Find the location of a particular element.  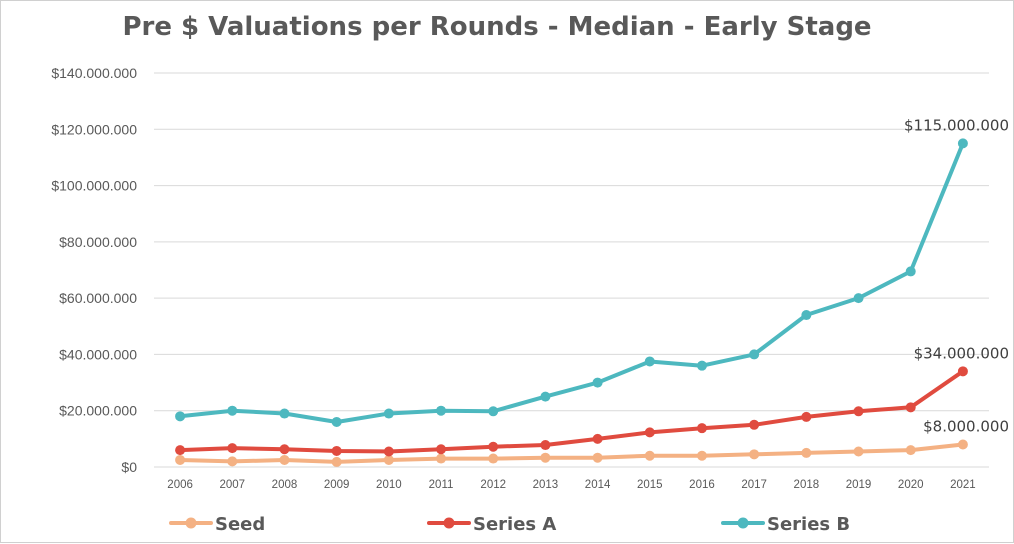

series-series-a is located at coordinates (571, 411).